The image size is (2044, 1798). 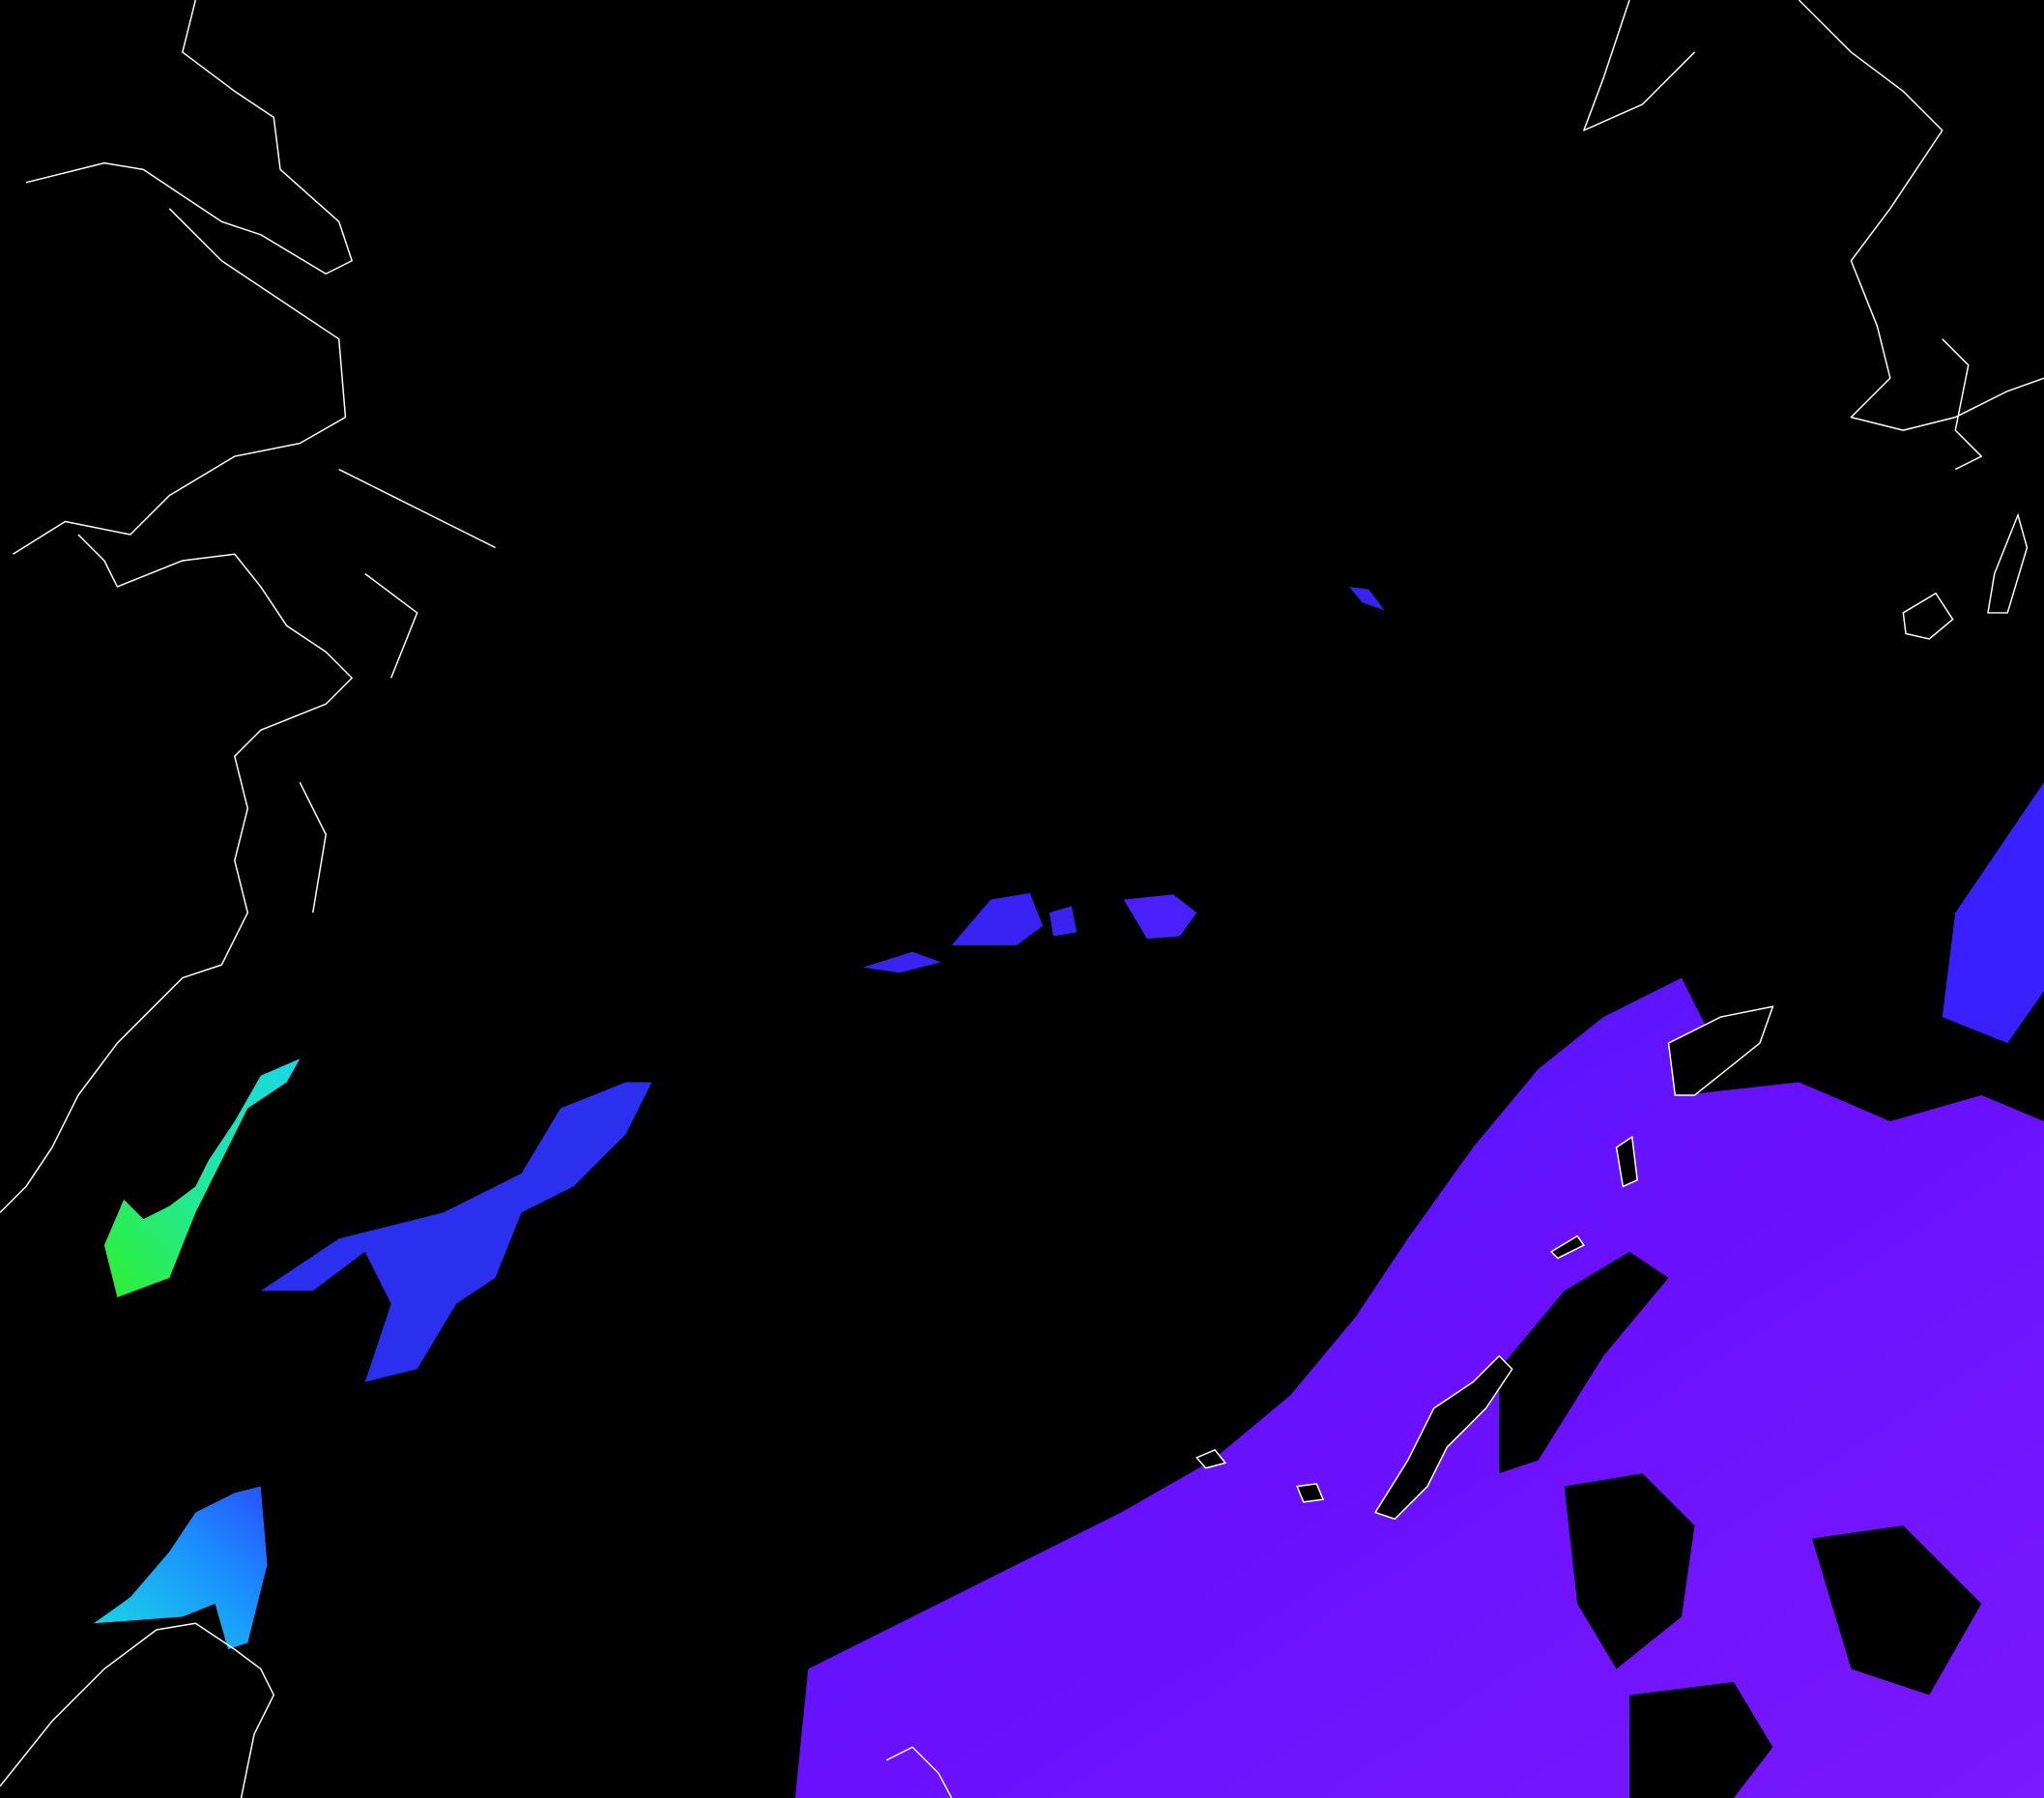 I want to click on blue-band-east, so click(x=1993, y=913).